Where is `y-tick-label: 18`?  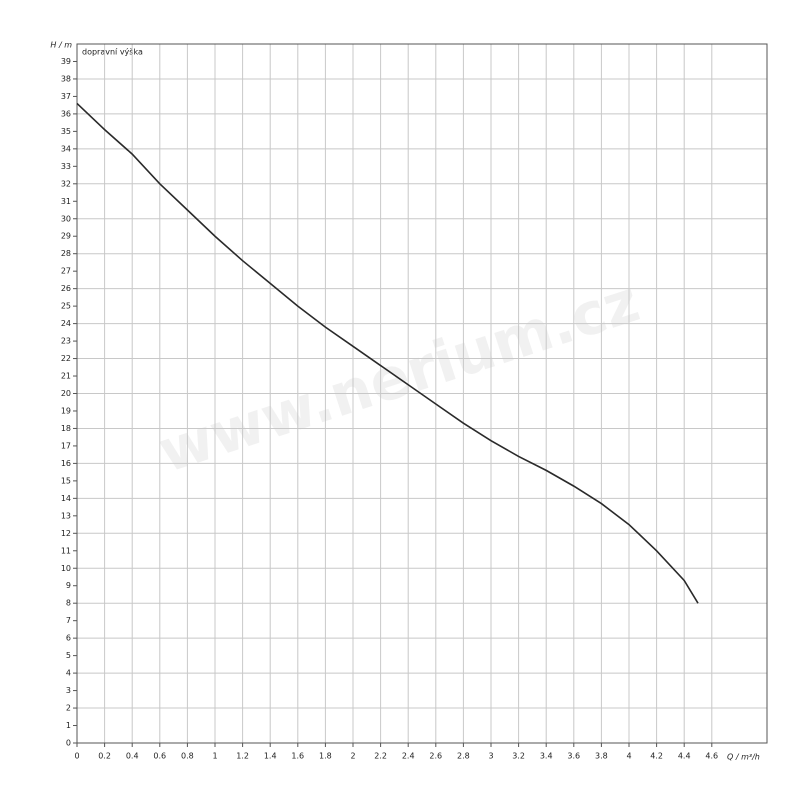
y-tick-label: 18 is located at coordinates (66, 428).